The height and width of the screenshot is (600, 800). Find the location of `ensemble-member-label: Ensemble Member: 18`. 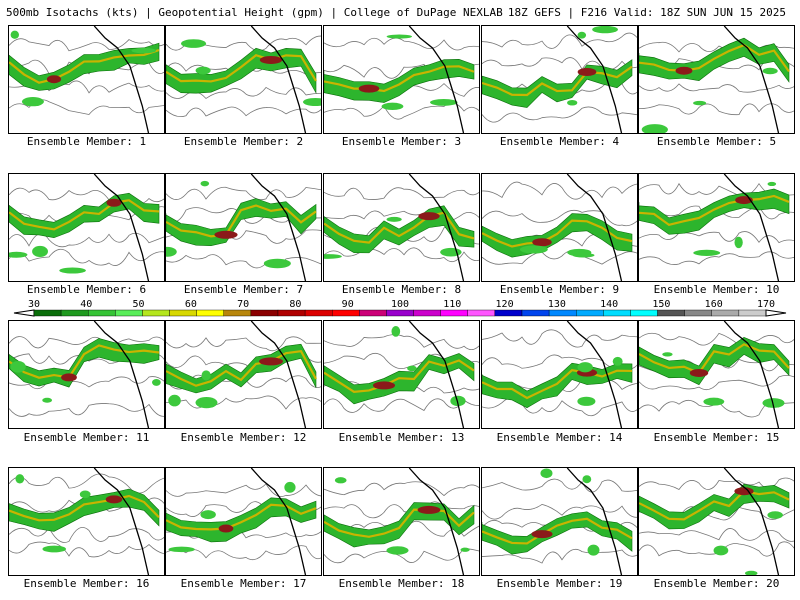

ensemble-member-label: Ensemble Member: 18 is located at coordinates (401, 583).